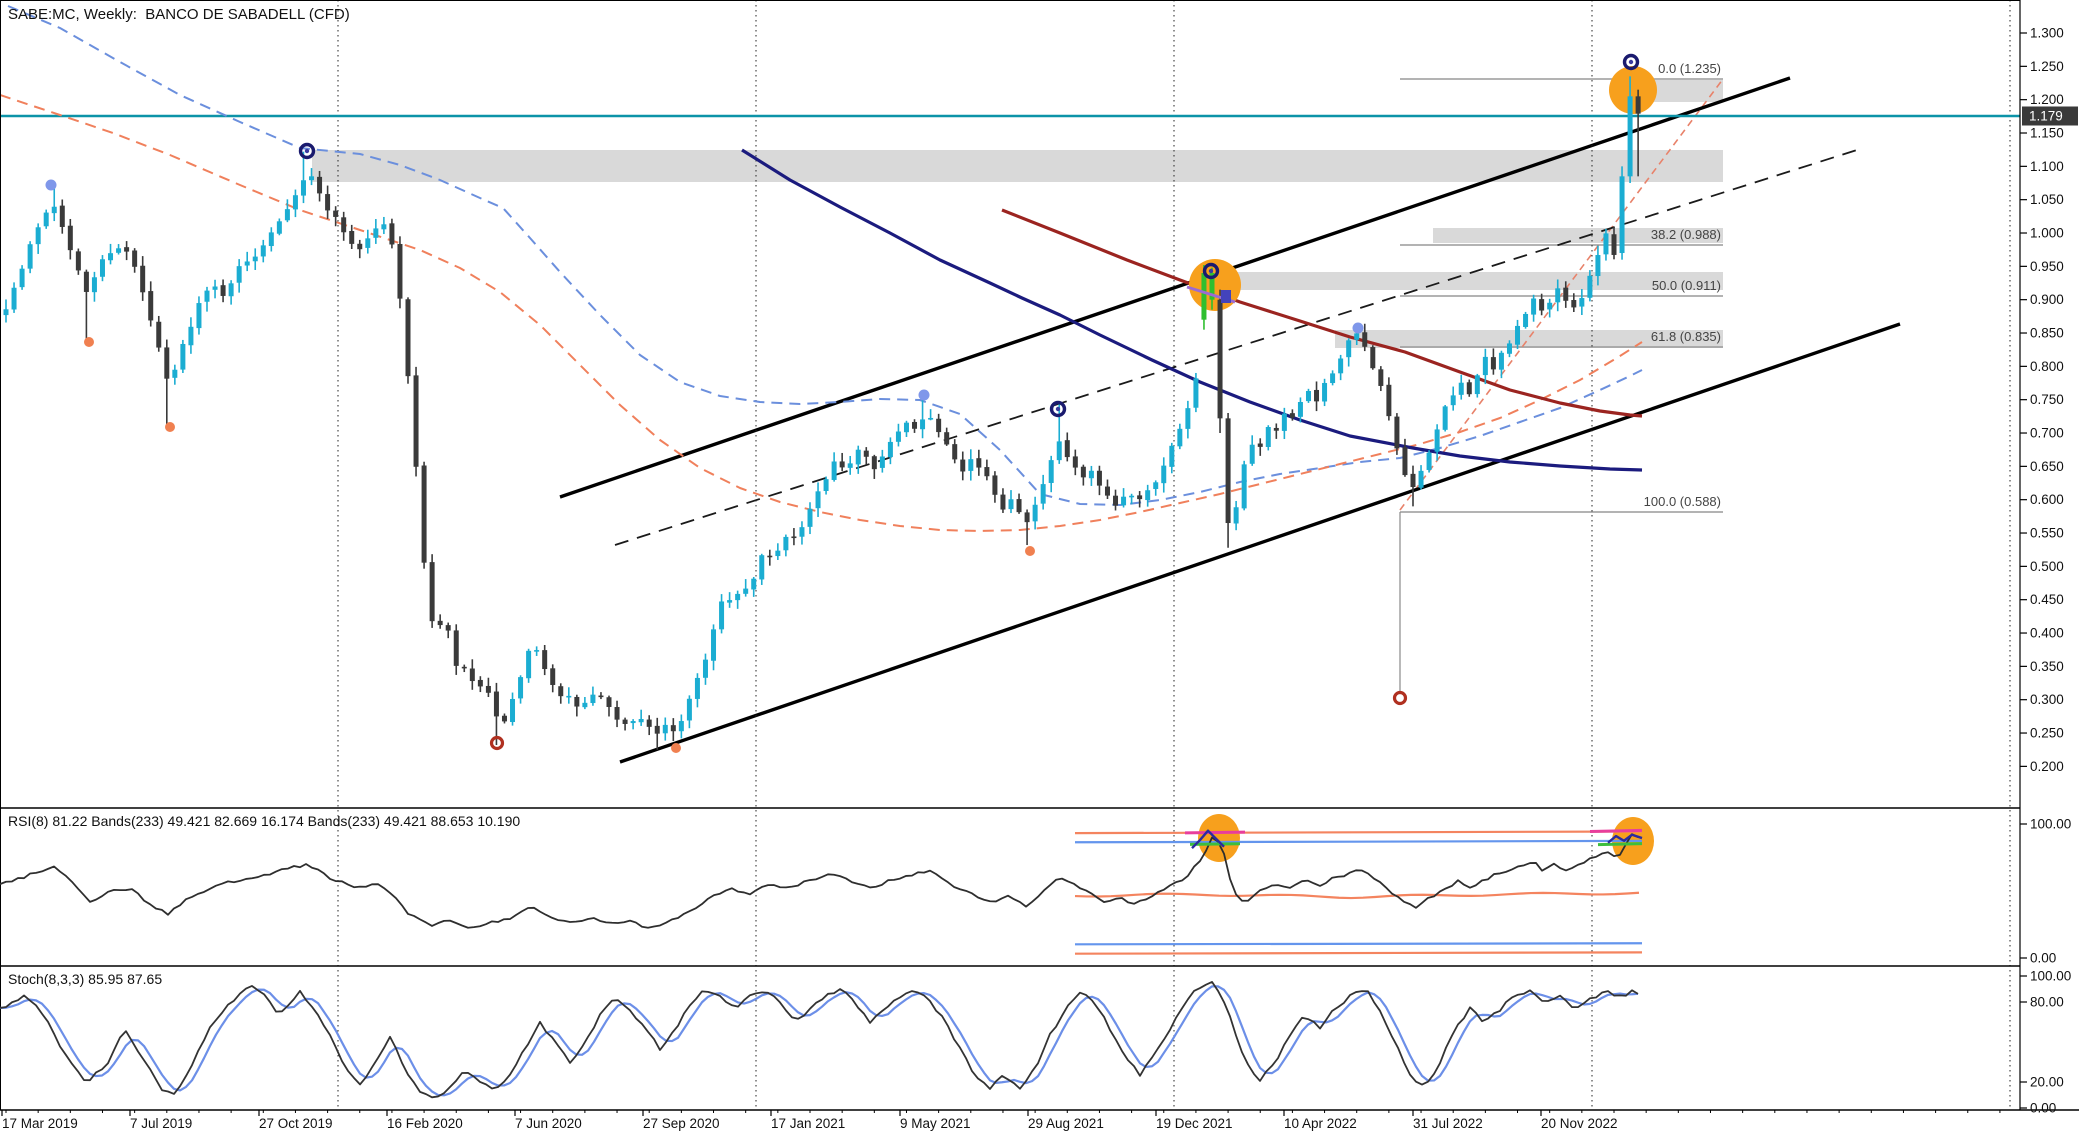 The width and height of the screenshot is (2080, 1137). I want to click on indigo-square-marker, so click(1226, 296).